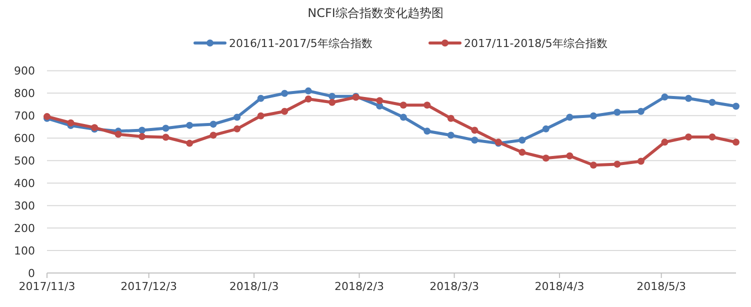 Image resolution: width=751 pixels, height=307 pixels. What do you see at coordinates (559, 286) in the screenshot?
I see `x-tick-label: 2018/4/3` at bounding box center [559, 286].